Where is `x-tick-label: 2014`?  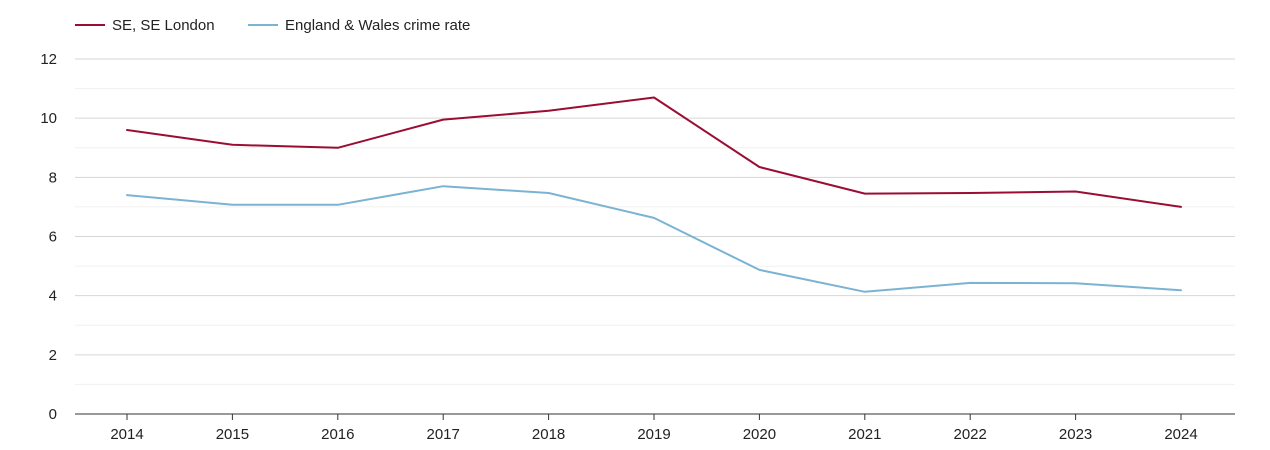
x-tick-label: 2014 is located at coordinates (126, 434).